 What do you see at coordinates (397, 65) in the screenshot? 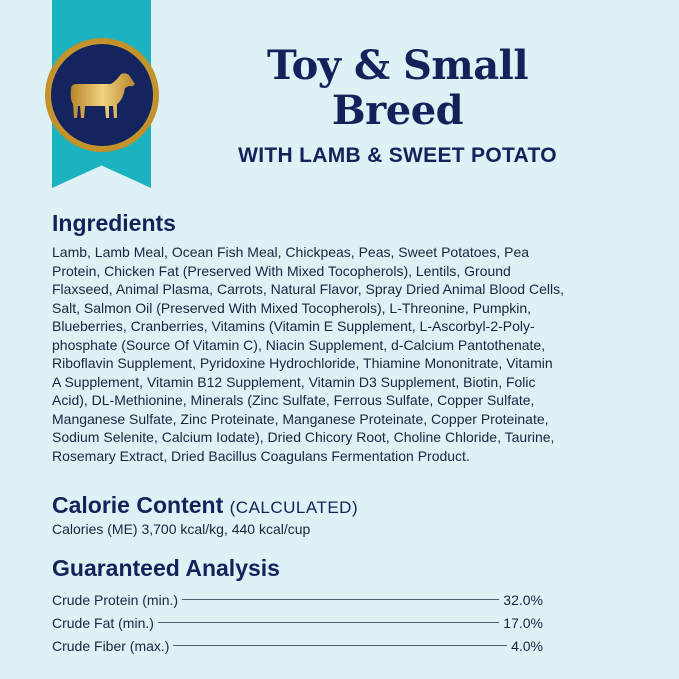
I see `product-title-line1: Toy & Small` at bounding box center [397, 65].